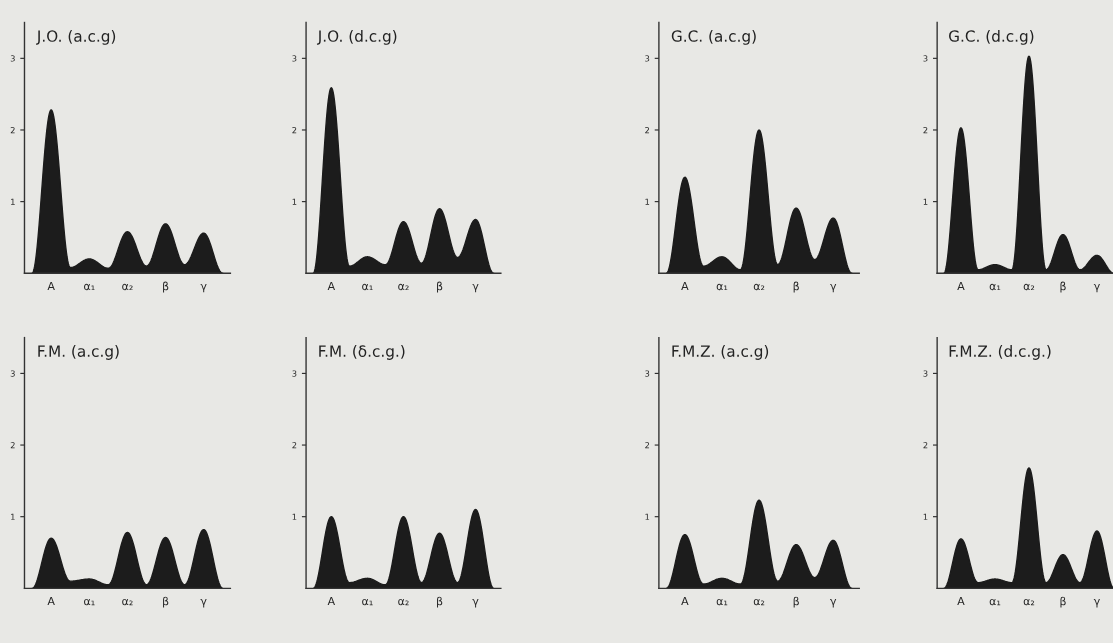 Image resolution: width=1113 pixels, height=643 pixels. What do you see at coordinates (362, 352) in the screenshot?
I see `chart-title: F.M. (δ.c.g.)` at bounding box center [362, 352].